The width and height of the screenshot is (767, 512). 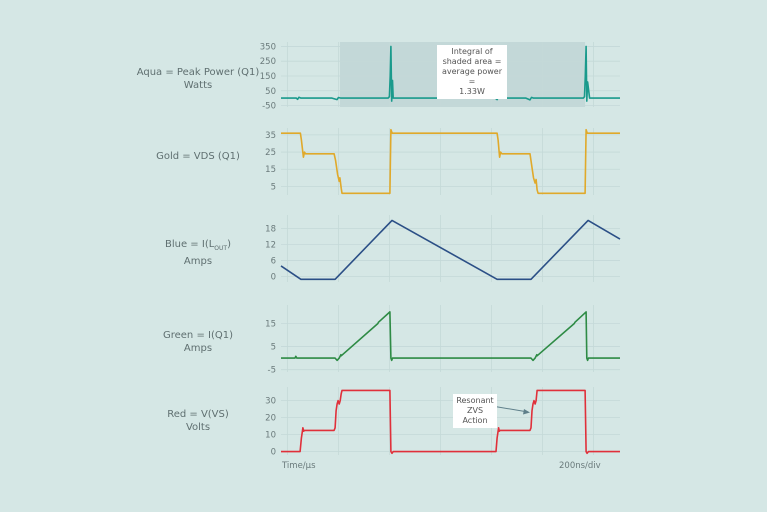 What do you see at coordinates (270, 245) in the screenshot?
I see `y-tick-label: 12` at bounding box center [270, 245].